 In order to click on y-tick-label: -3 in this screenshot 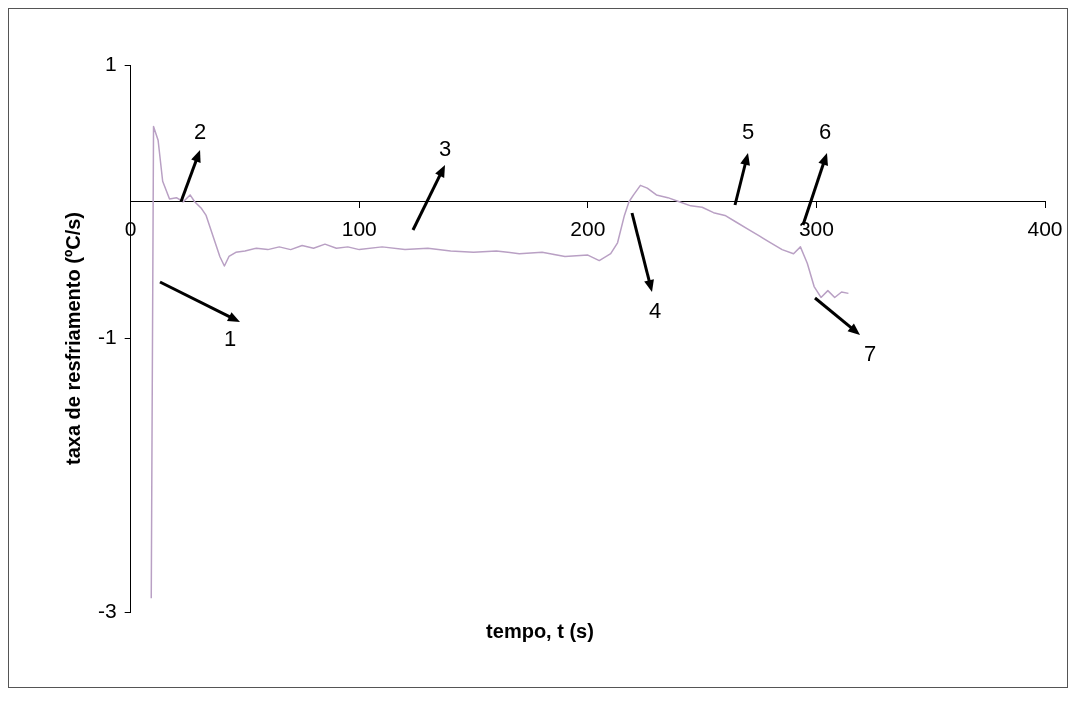, I will do `click(107, 610)`.